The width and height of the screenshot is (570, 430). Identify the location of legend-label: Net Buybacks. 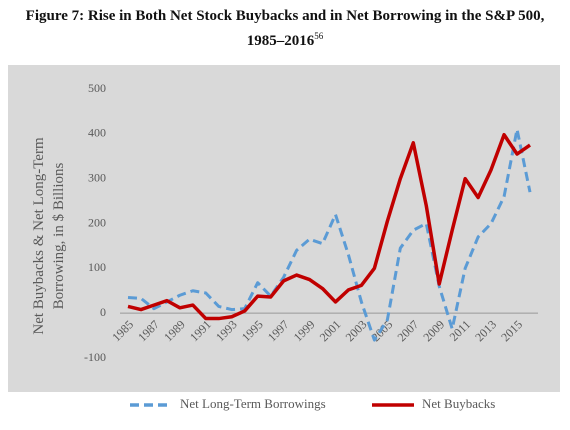
(458, 403).